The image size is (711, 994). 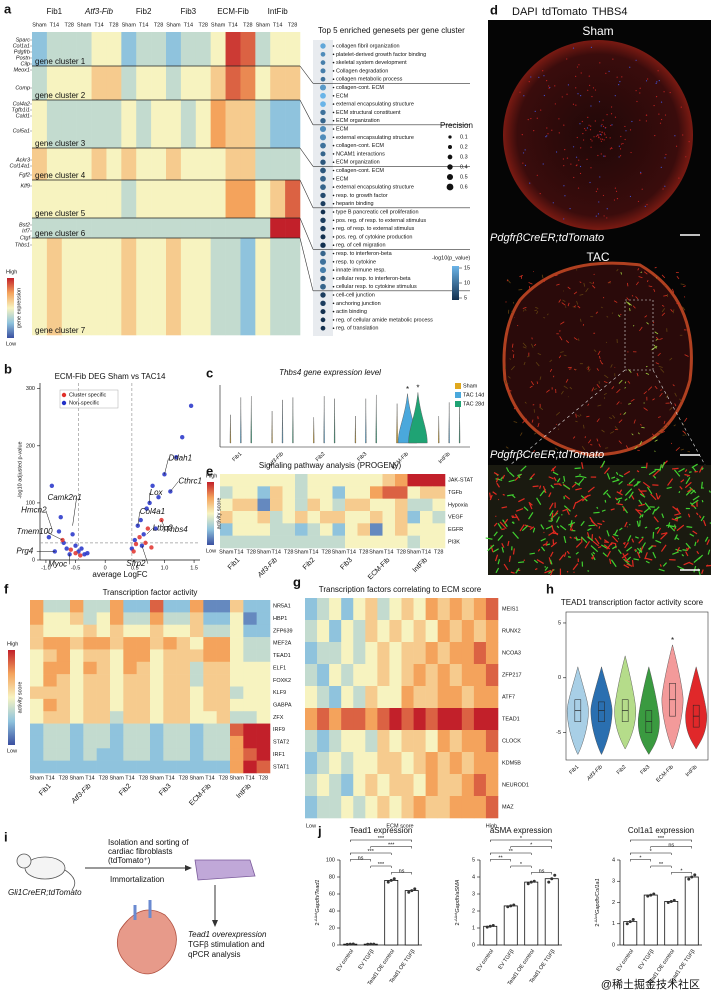 What do you see at coordinates (333, 945) in the screenshot?
I see `y-tick-label: 0` at bounding box center [333, 945].